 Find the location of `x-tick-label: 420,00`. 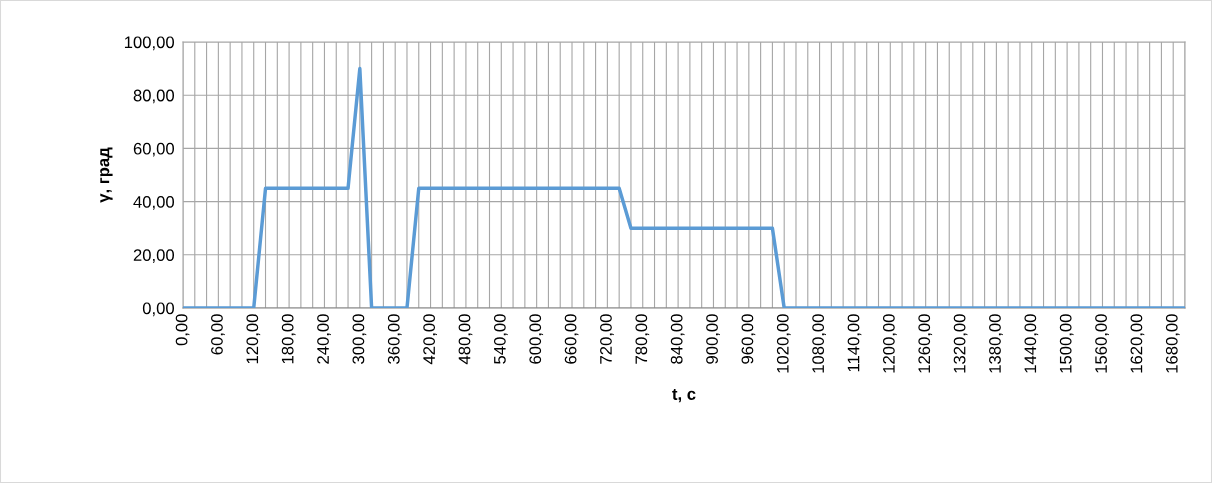

x-tick-label: 420,00 is located at coordinates (430, 339).